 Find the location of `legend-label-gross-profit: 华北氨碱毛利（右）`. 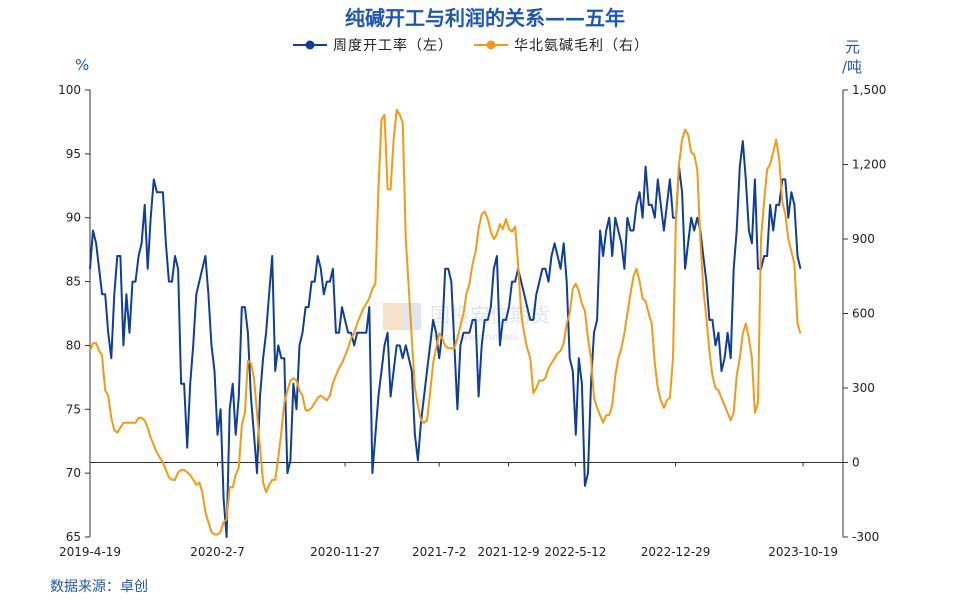

legend-label-gross-profit: 华北氨碱毛利（右） is located at coordinates (581, 46).